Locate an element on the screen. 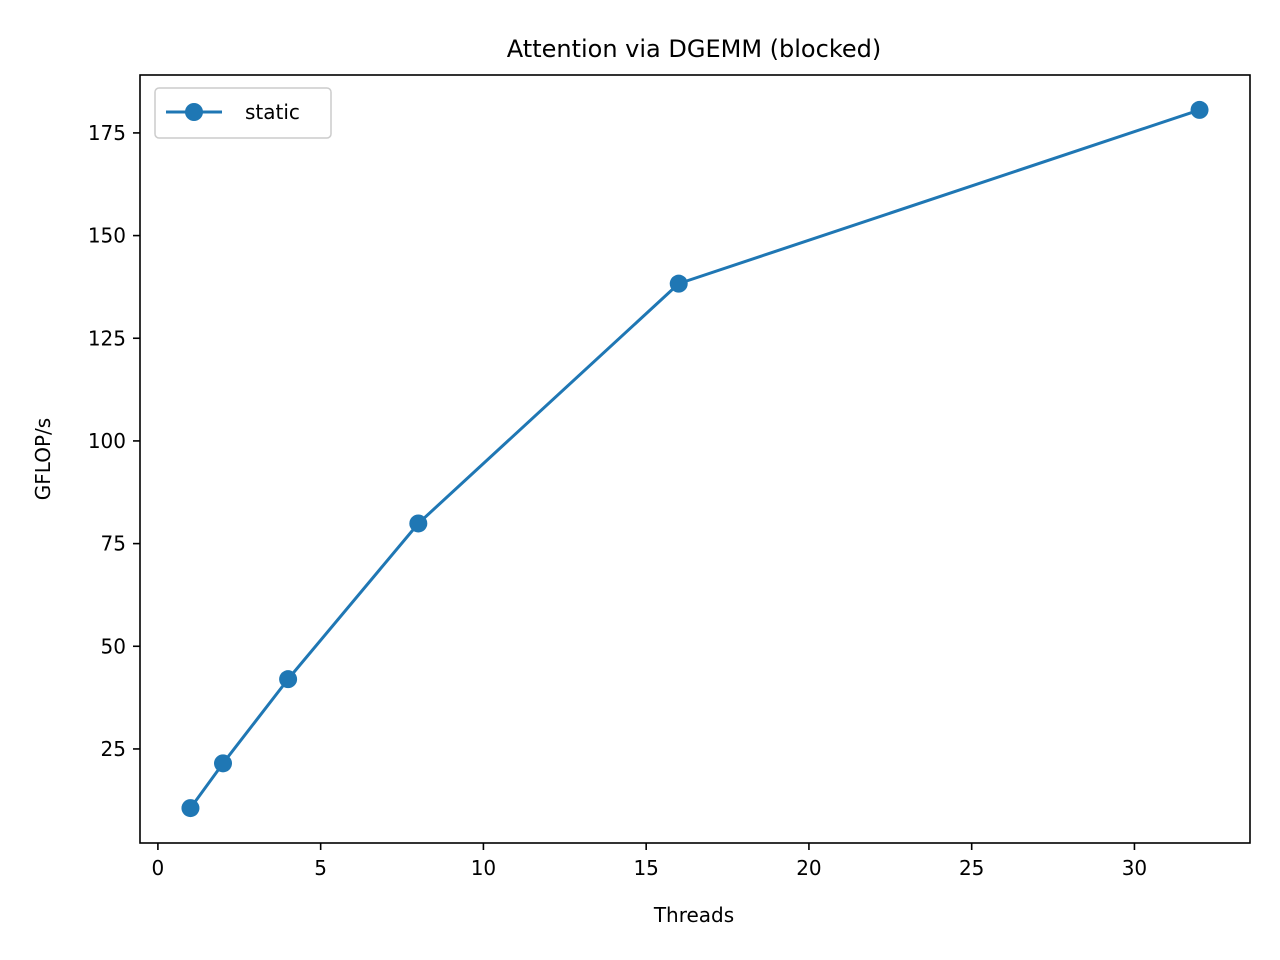  y-tick-label: 175 is located at coordinates (107, 133).